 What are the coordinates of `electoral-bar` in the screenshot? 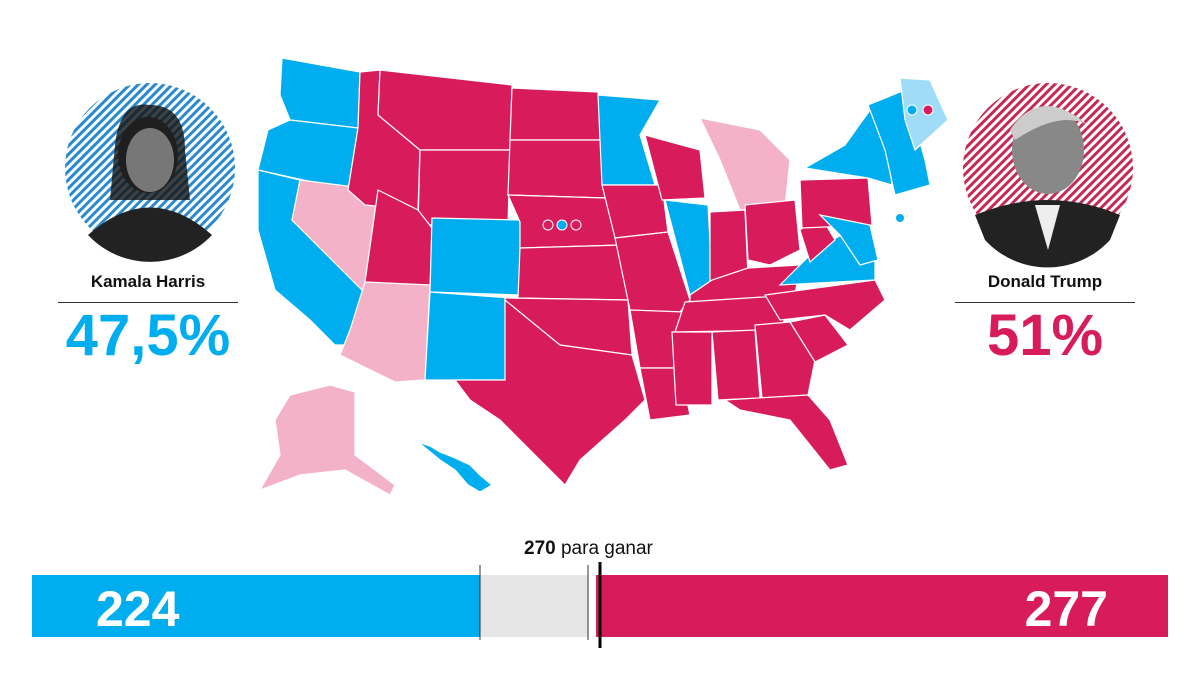 It's located at (600, 605).